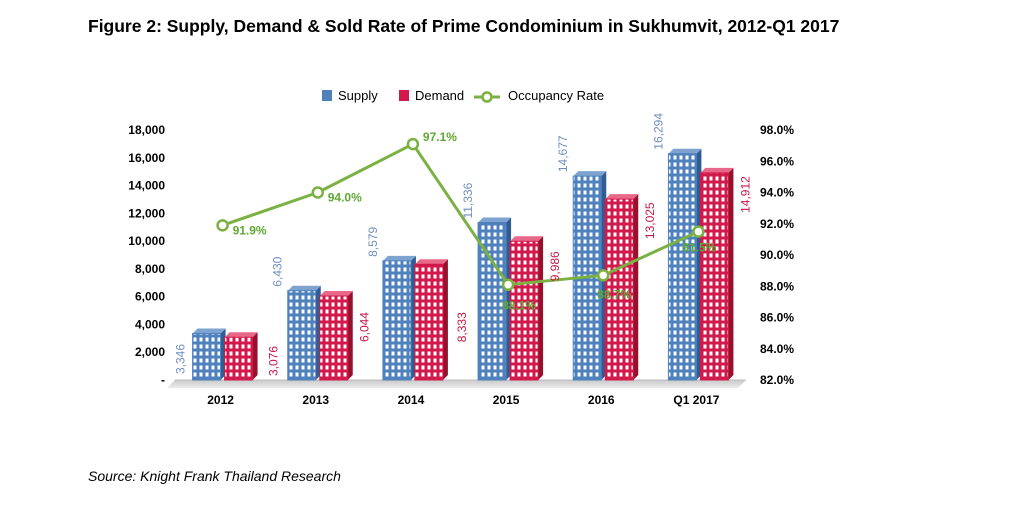 The width and height of the screenshot is (1024, 518). What do you see at coordinates (274, 361) in the screenshot?
I see `demand-value-label: 3,076` at bounding box center [274, 361].